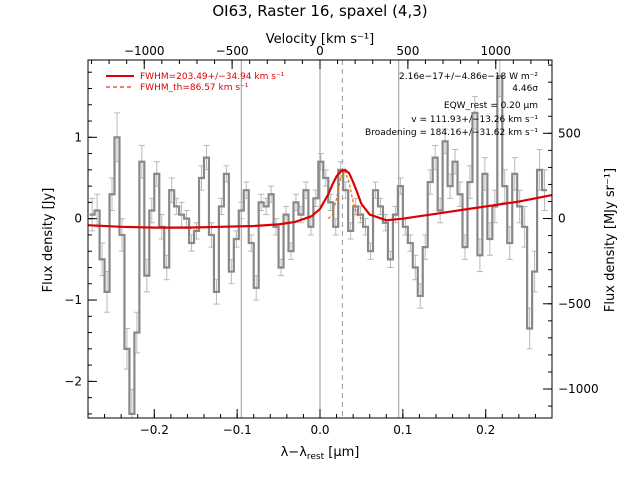 Image resolution: width=640 pixels, height=480 pixels. Describe the element at coordinates (319, 430) in the screenshot. I see `x-tick-label: 0.0` at that location.